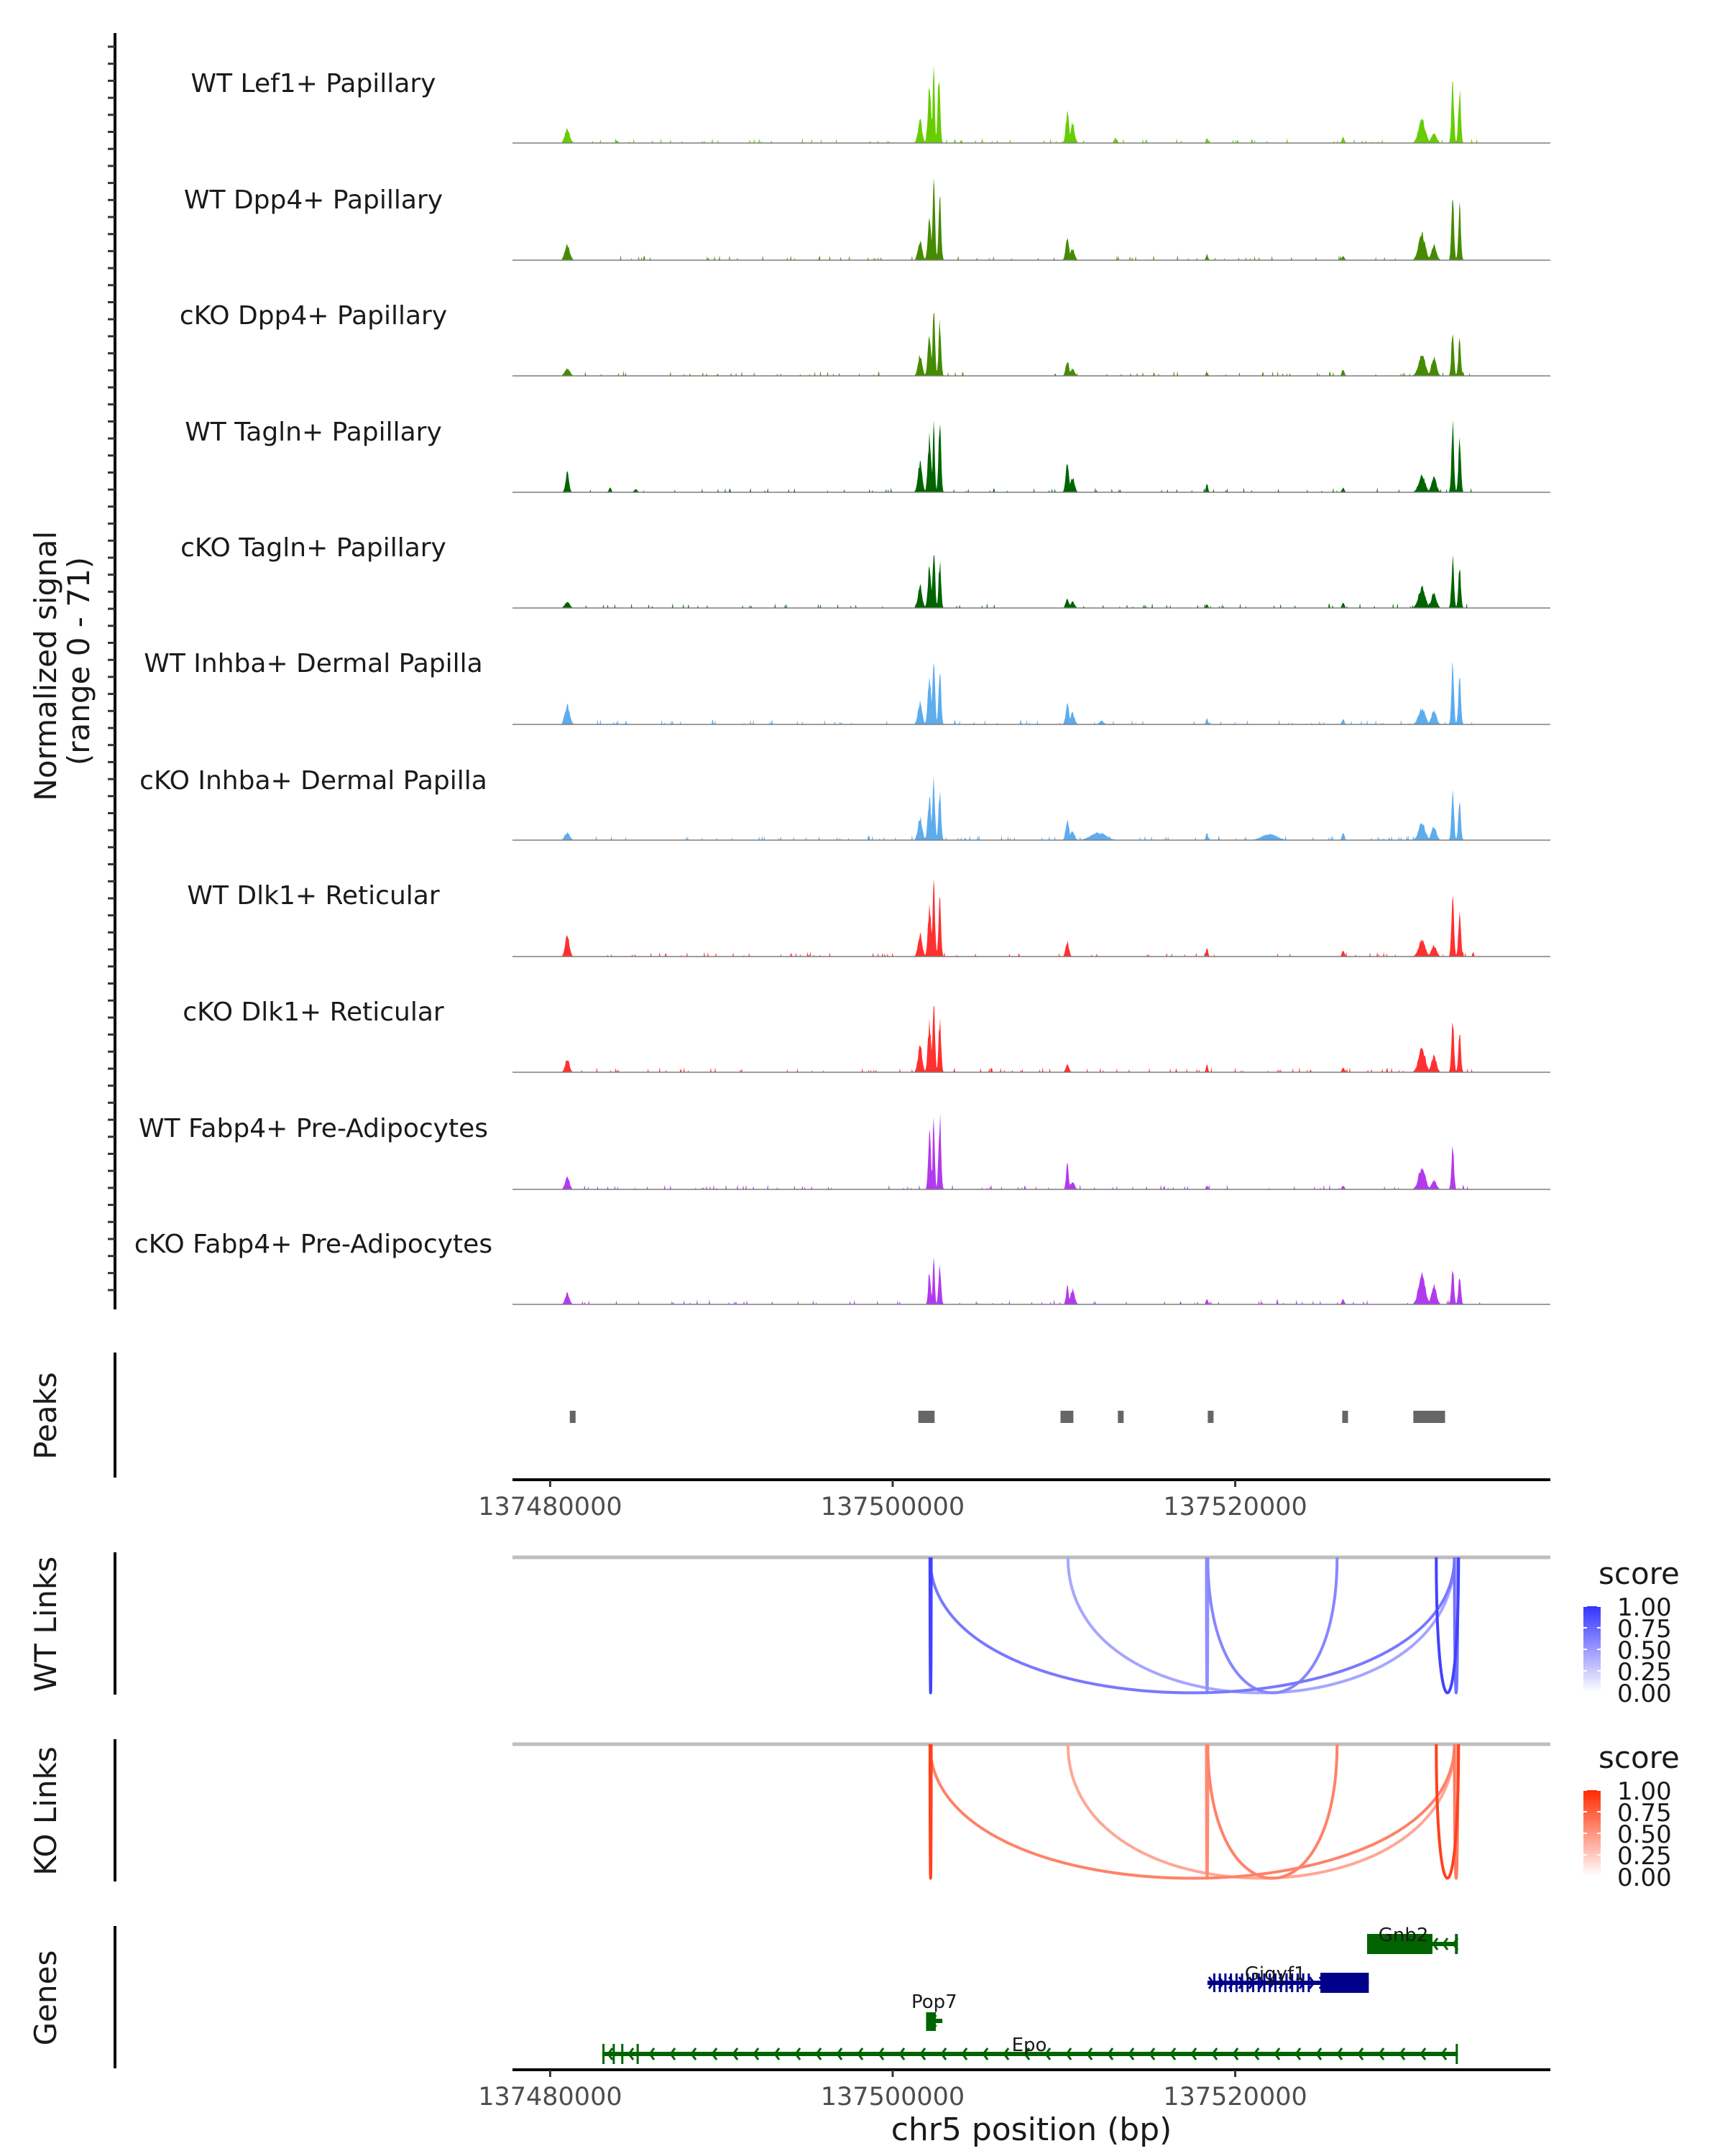  I want to click on gene-label: Gnb2, so click(1404, 1936).